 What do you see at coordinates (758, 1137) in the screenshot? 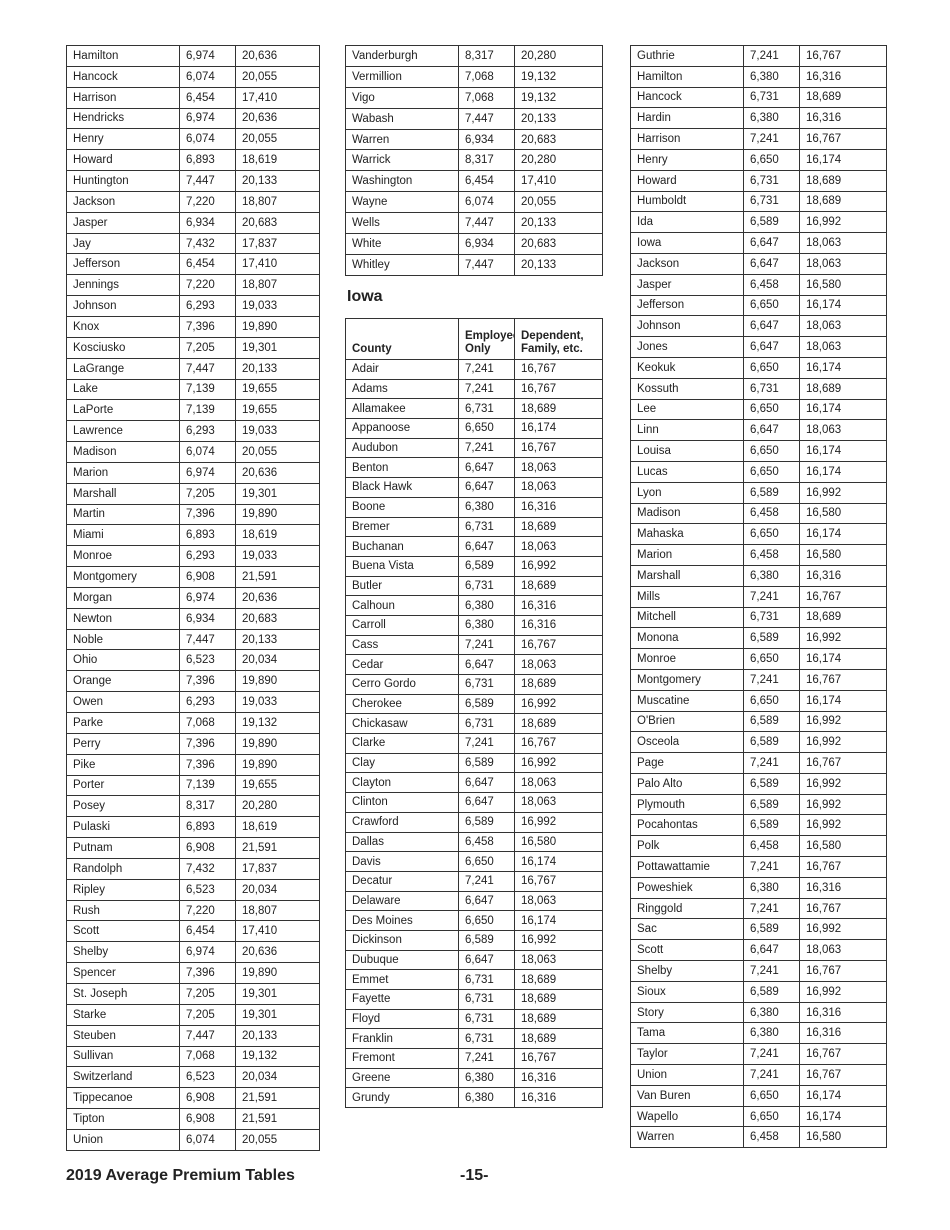
I see `table-row: Warren 6,458 16,580` at bounding box center [758, 1137].